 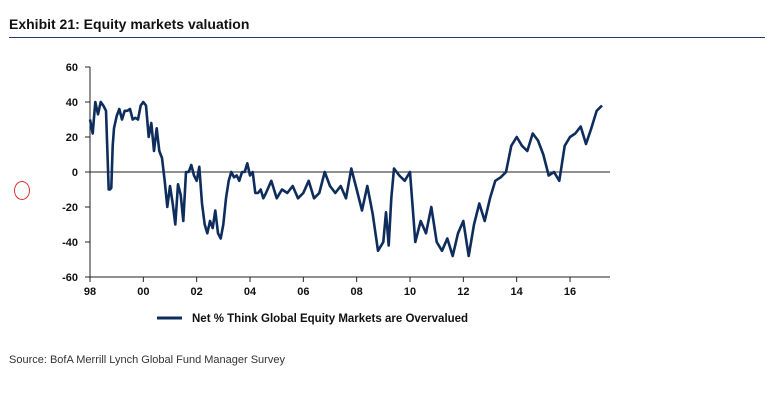 I want to click on x-tick-label: 10, so click(x=410, y=292).